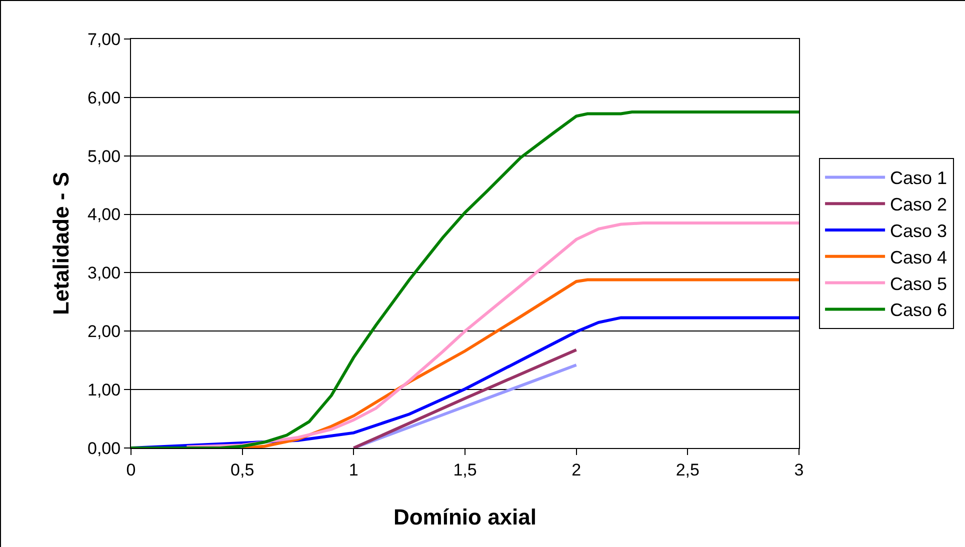 Image resolution: width=965 pixels, height=547 pixels. Describe the element at coordinates (104, 39) in the screenshot. I see `y-tick-label: 7,00` at that location.